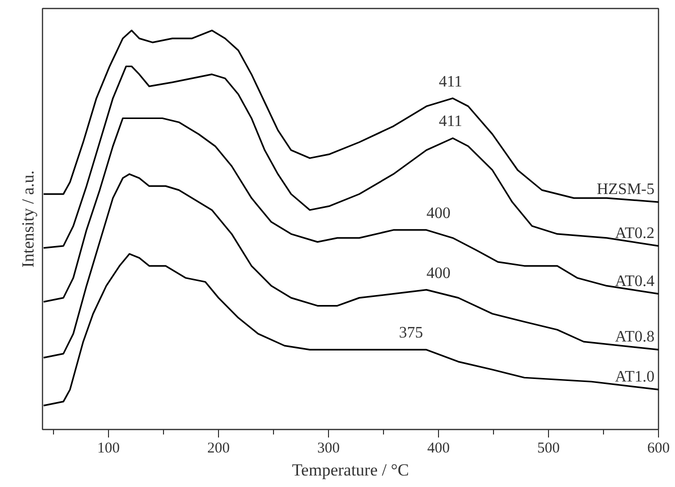 This screenshot has height=487, width=675. I want to click on annotation: 375, so click(411, 333).